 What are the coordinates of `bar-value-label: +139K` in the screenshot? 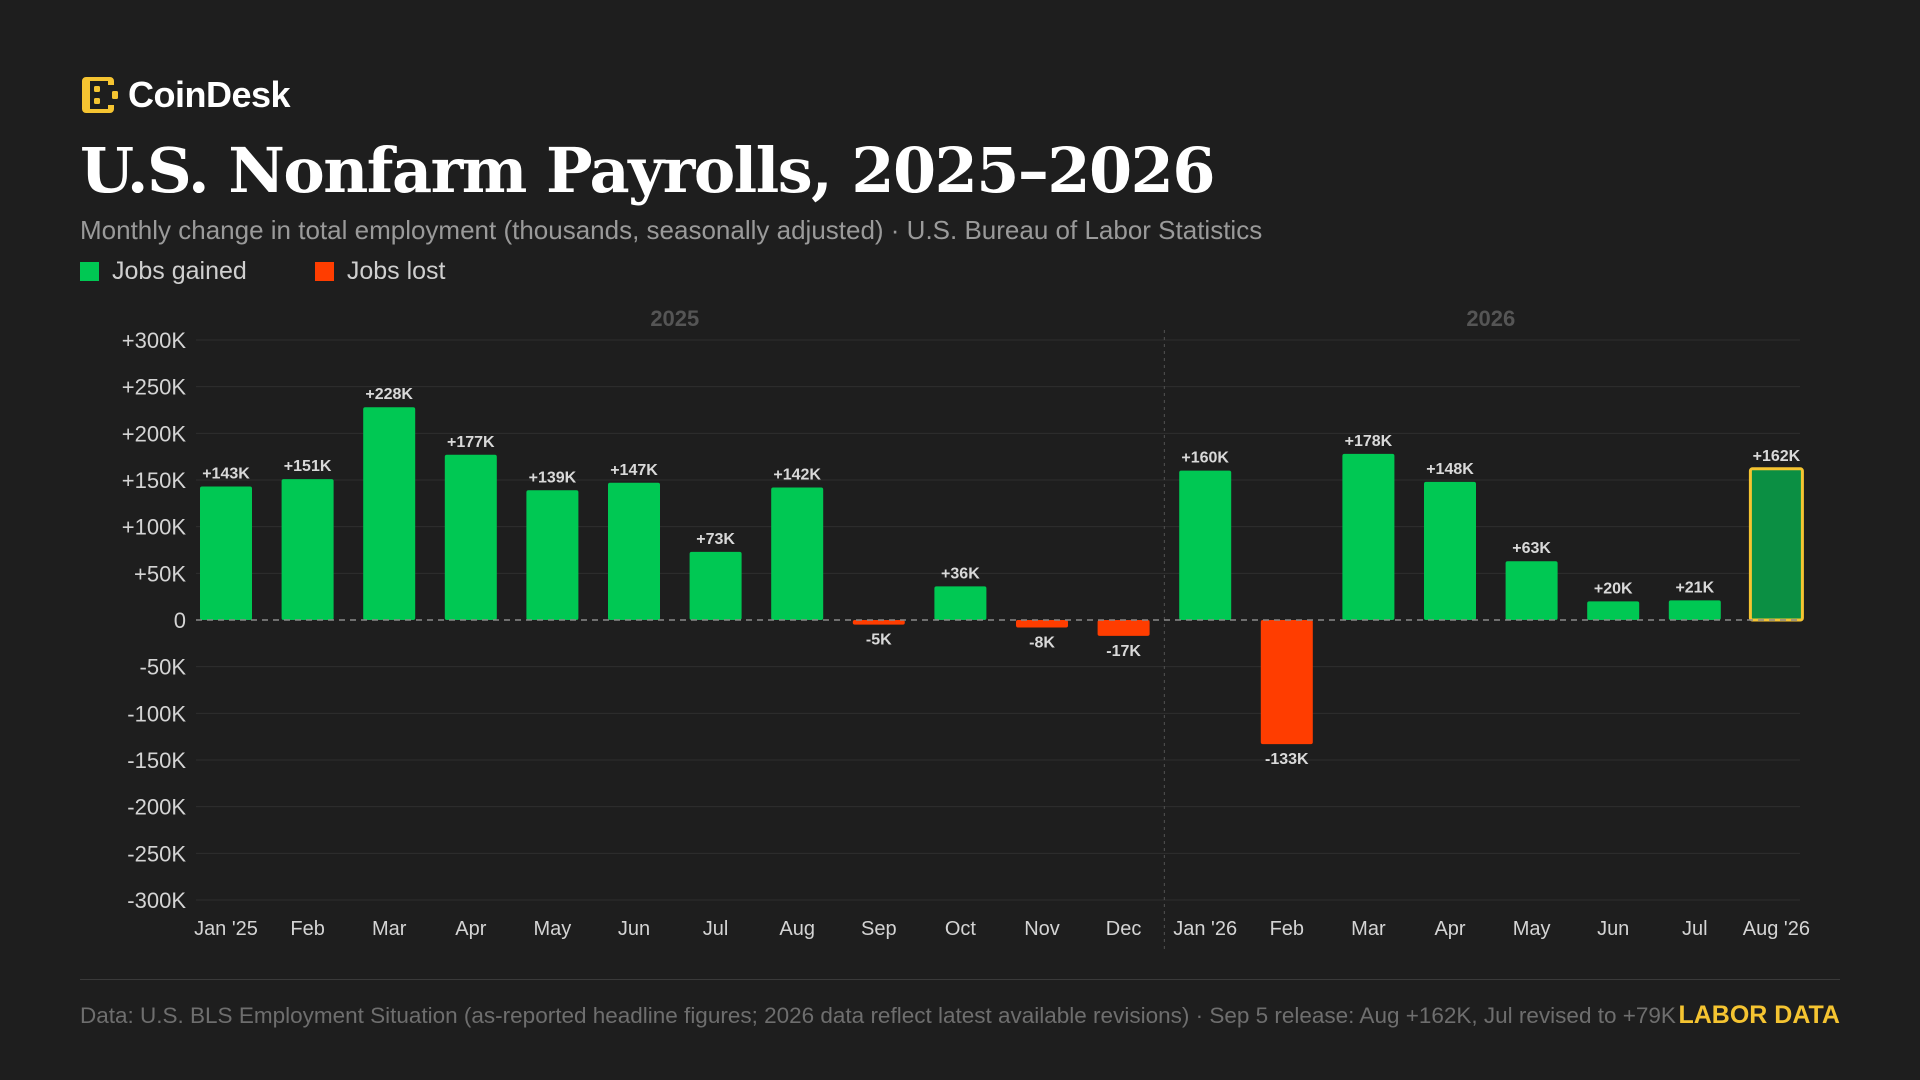 It's located at (553, 477).